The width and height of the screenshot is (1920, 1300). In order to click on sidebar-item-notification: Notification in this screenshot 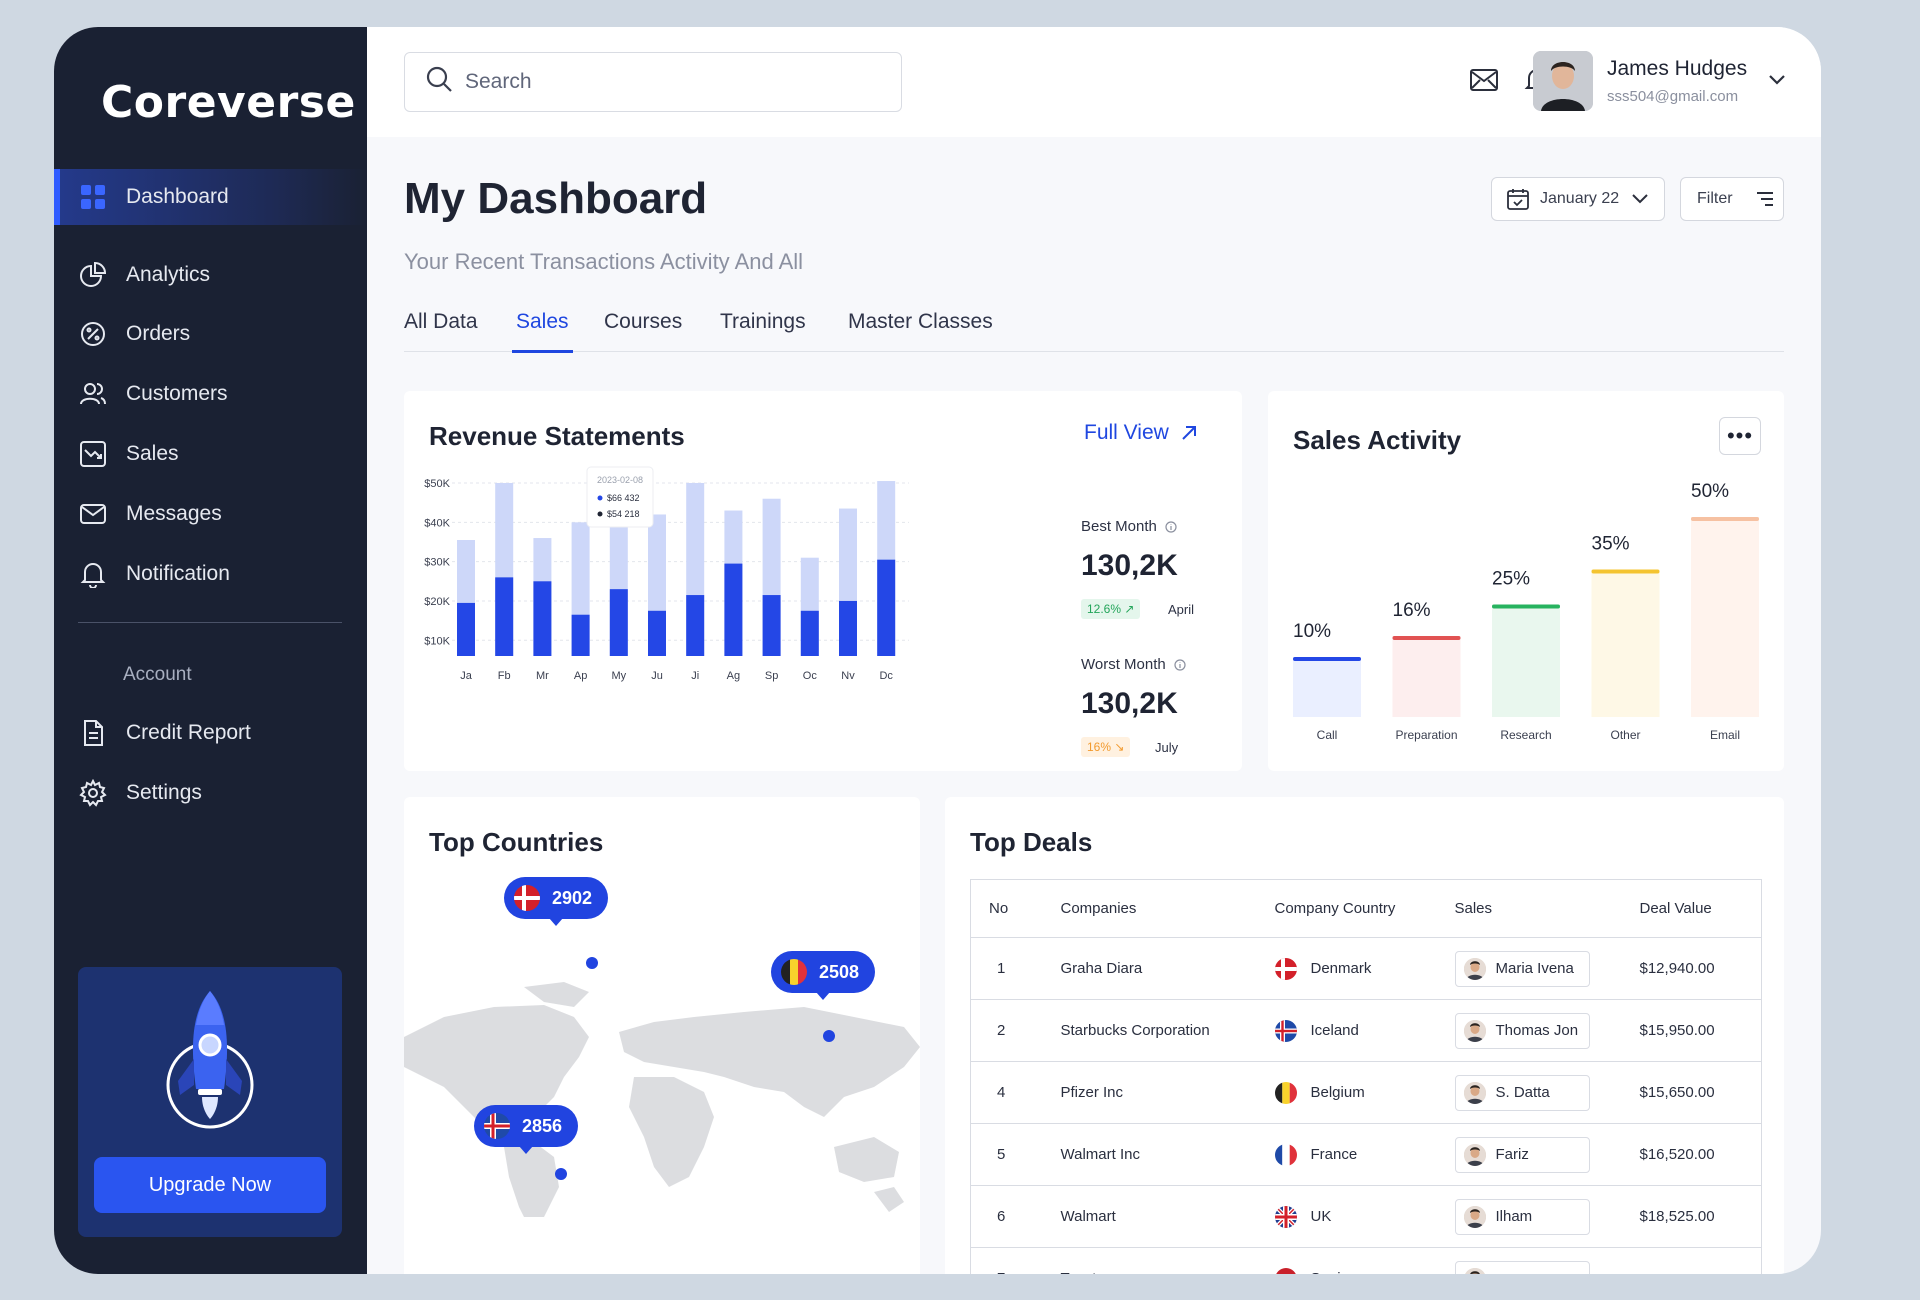, I will do `click(210, 574)`.